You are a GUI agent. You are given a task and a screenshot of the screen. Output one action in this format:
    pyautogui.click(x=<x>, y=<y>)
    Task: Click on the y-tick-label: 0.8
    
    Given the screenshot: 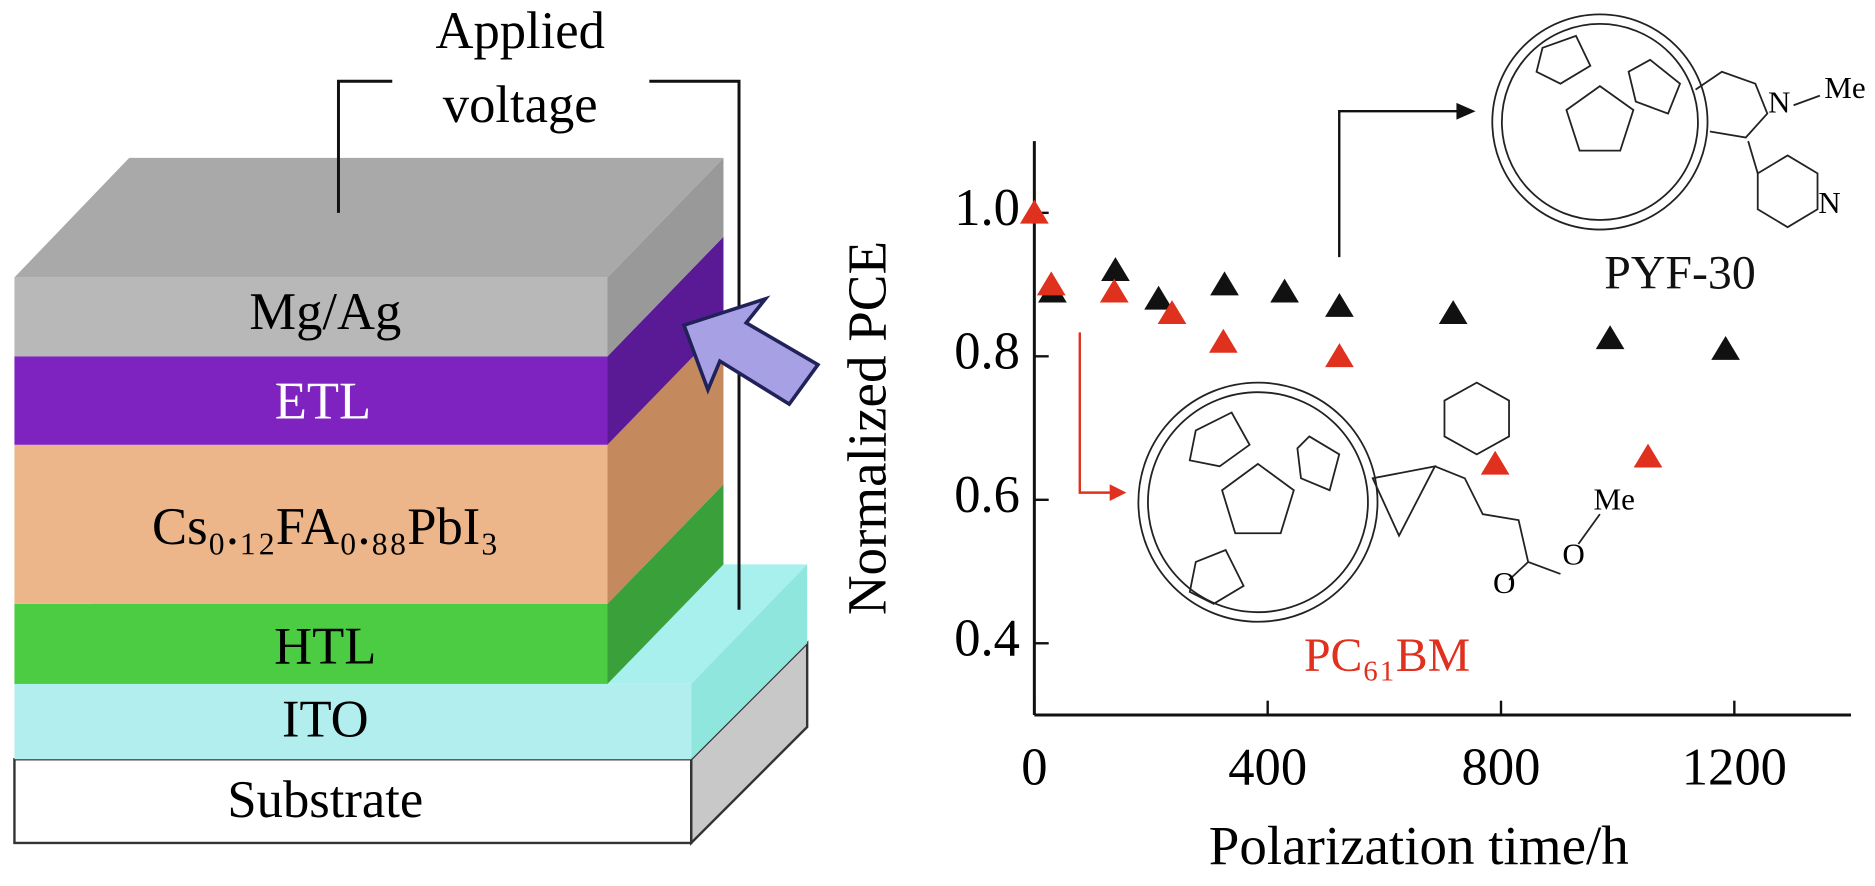 What is the action you would take?
    pyautogui.click(x=987, y=351)
    